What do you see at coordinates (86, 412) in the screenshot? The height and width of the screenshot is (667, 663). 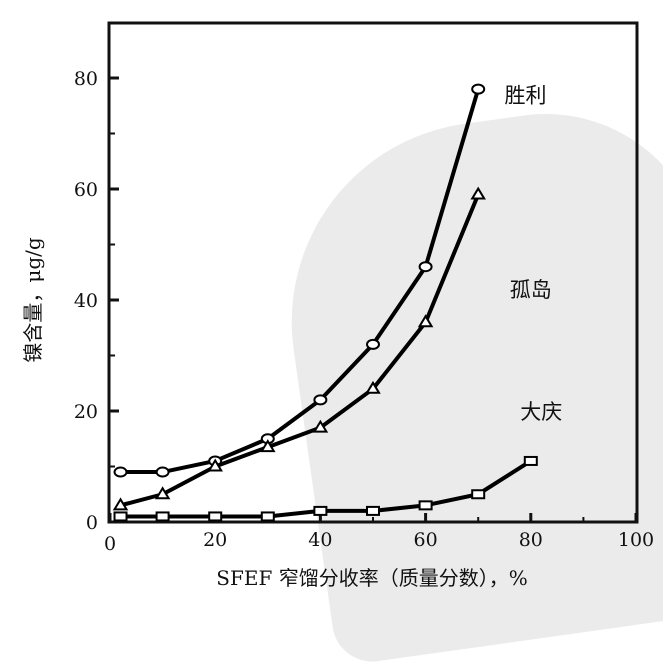 I see `y-tick-label: 20` at bounding box center [86, 412].